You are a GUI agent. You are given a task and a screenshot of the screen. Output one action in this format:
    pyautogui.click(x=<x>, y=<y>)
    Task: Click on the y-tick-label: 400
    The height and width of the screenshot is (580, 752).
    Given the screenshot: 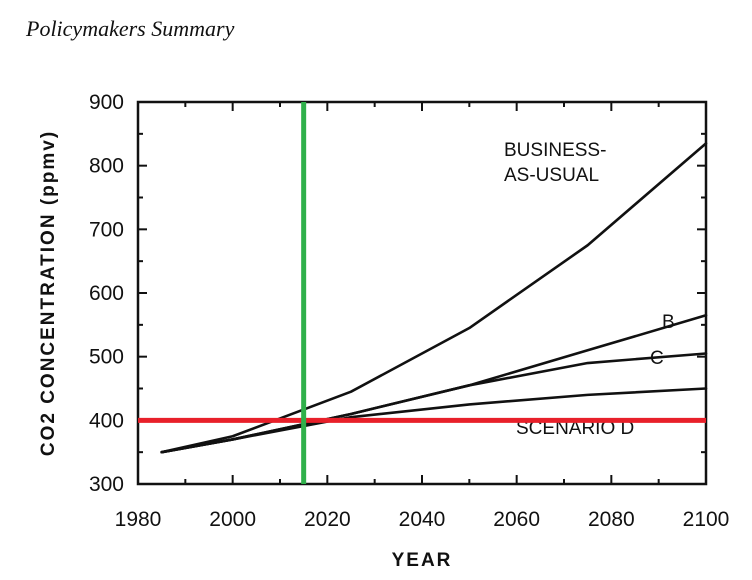 What is the action you would take?
    pyautogui.click(x=106, y=420)
    